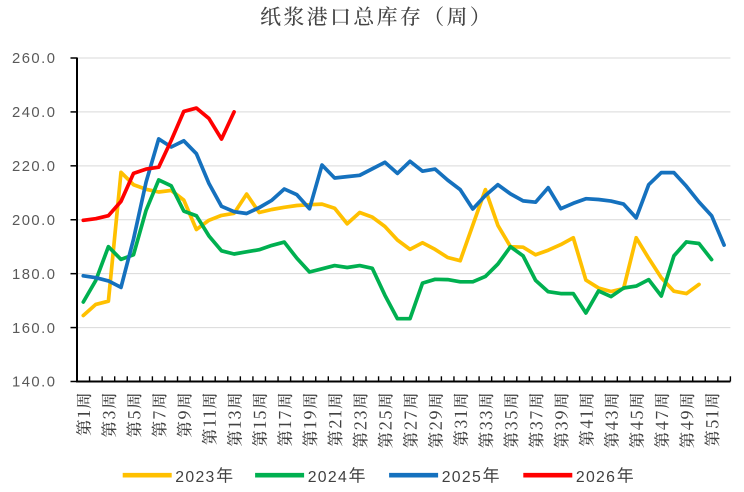 The width and height of the screenshot is (744, 492). Describe the element at coordinates (328, 477) in the screenshot. I see `svg-text: 2024` at that location.